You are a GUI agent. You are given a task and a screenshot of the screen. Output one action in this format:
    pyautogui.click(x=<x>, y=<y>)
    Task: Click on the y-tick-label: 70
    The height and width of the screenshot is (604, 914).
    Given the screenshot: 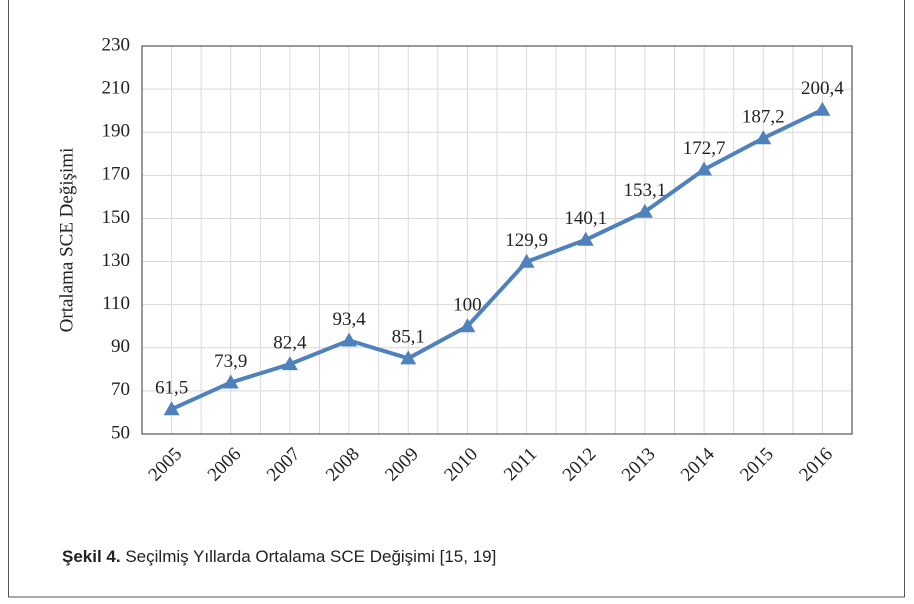 What is the action you would take?
    pyautogui.click(x=120, y=389)
    